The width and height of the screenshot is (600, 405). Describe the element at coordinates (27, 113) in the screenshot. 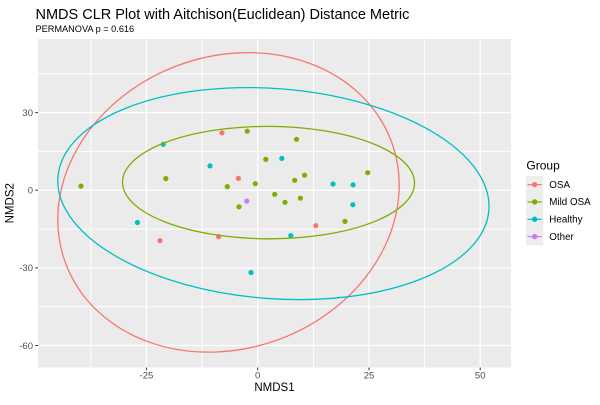

I see `svg-text: 30` at that location.